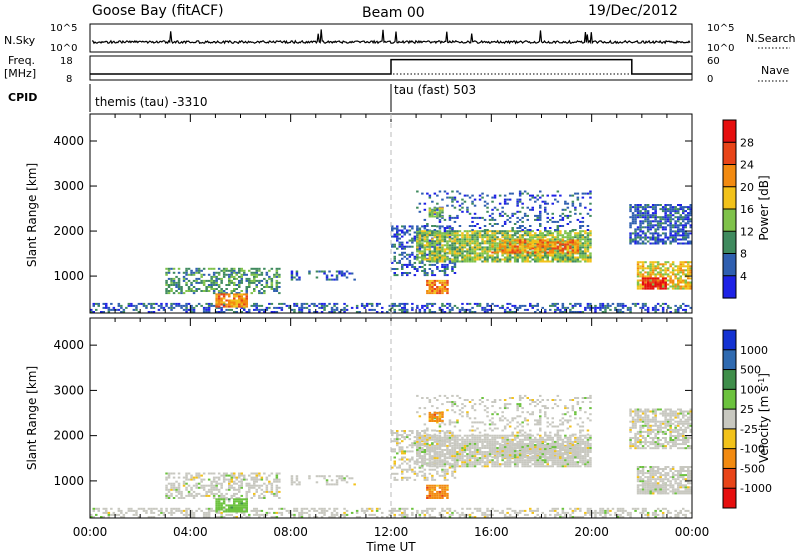 The height and width of the screenshot is (558, 800). Describe the element at coordinates (713, 61) in the screenshot. I see `nave-tick-top: 60` at that location.